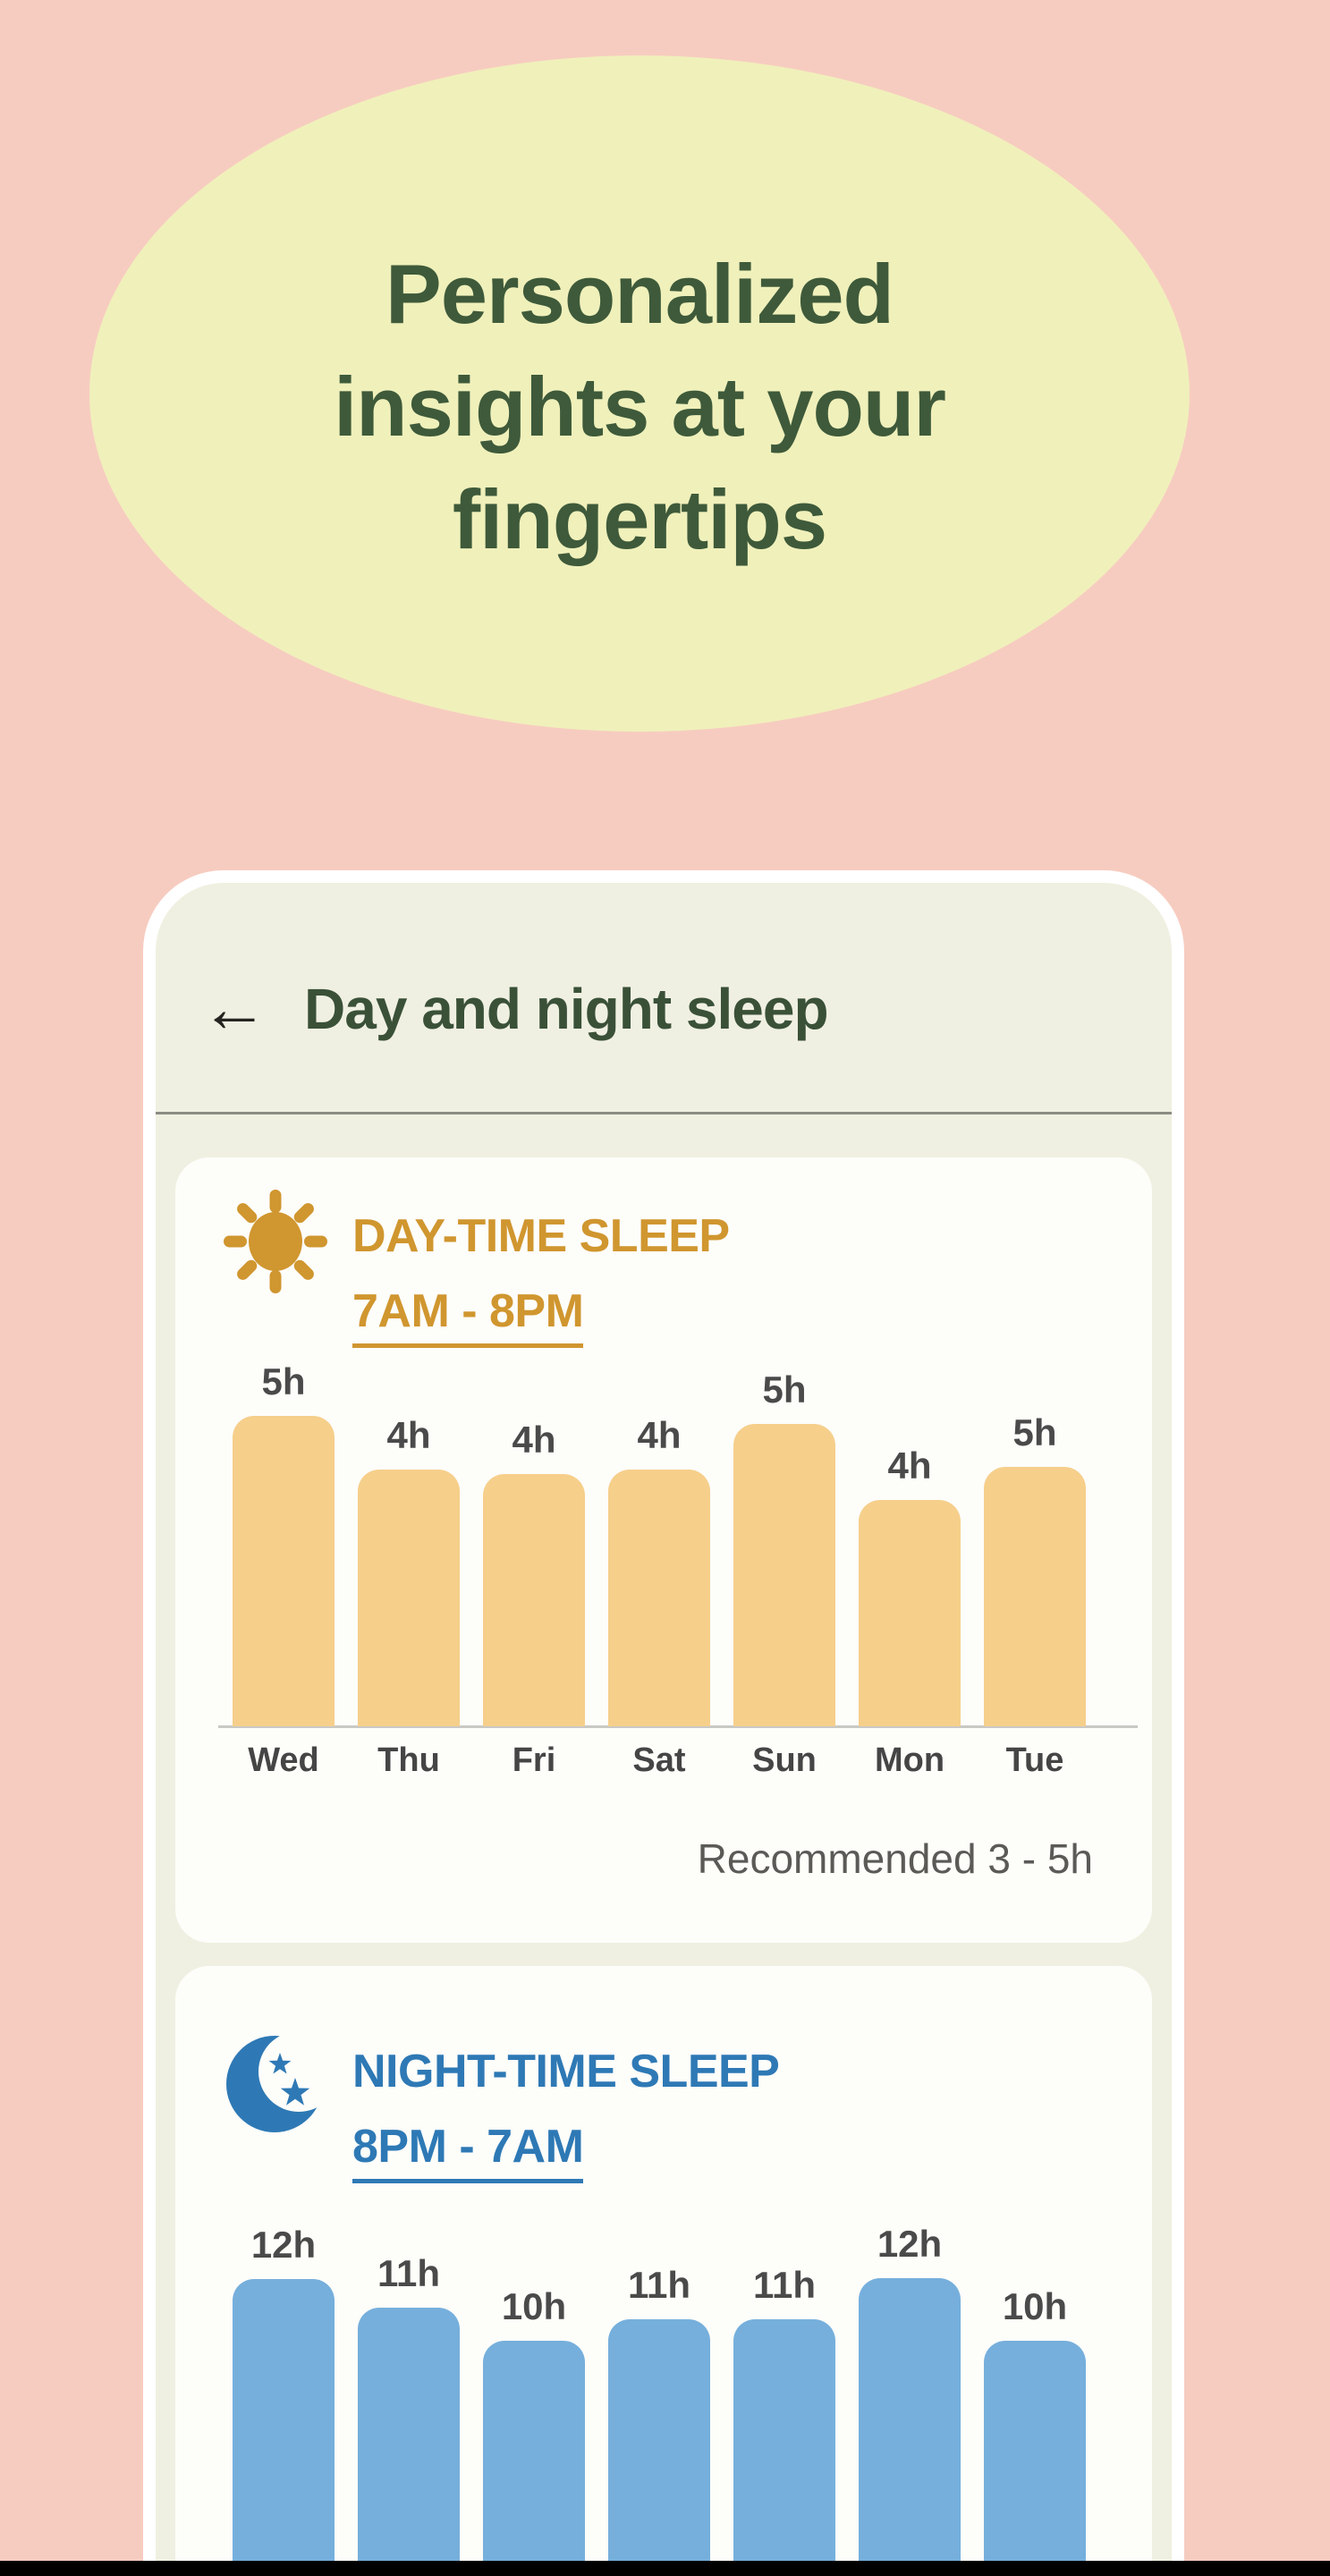 The image size is (1330, 2576). What do you see at coordinates (566, 1009) in the screenshot?
I see `page-title: Day and night sleep` at bounding box center [566, 1009].